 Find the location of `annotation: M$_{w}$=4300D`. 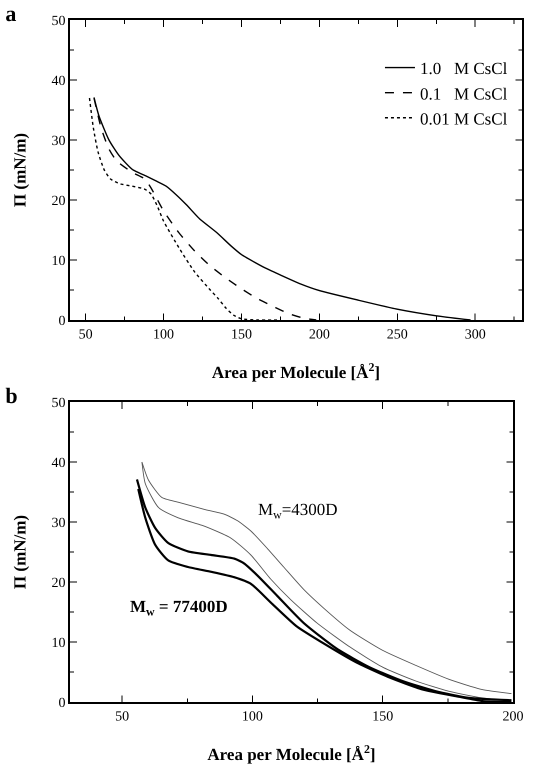

annotation: M$_{w}$=4300D is located at coordinates (298, 511).